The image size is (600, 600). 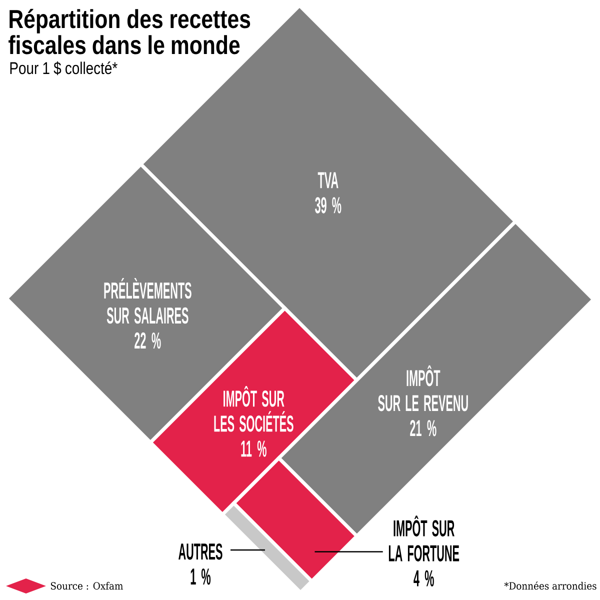 I want to click on data-label: 22 %, so click(x=147, y=340).